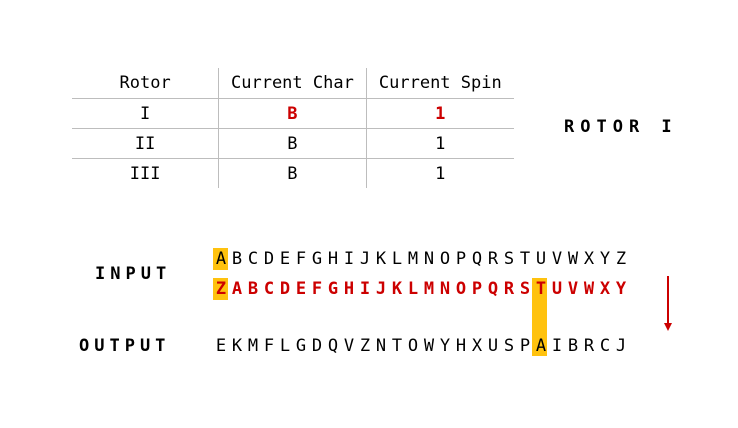 The height and width of the screenshot is (428, 738). I want to click on input-letter: J, so click(365, 259).